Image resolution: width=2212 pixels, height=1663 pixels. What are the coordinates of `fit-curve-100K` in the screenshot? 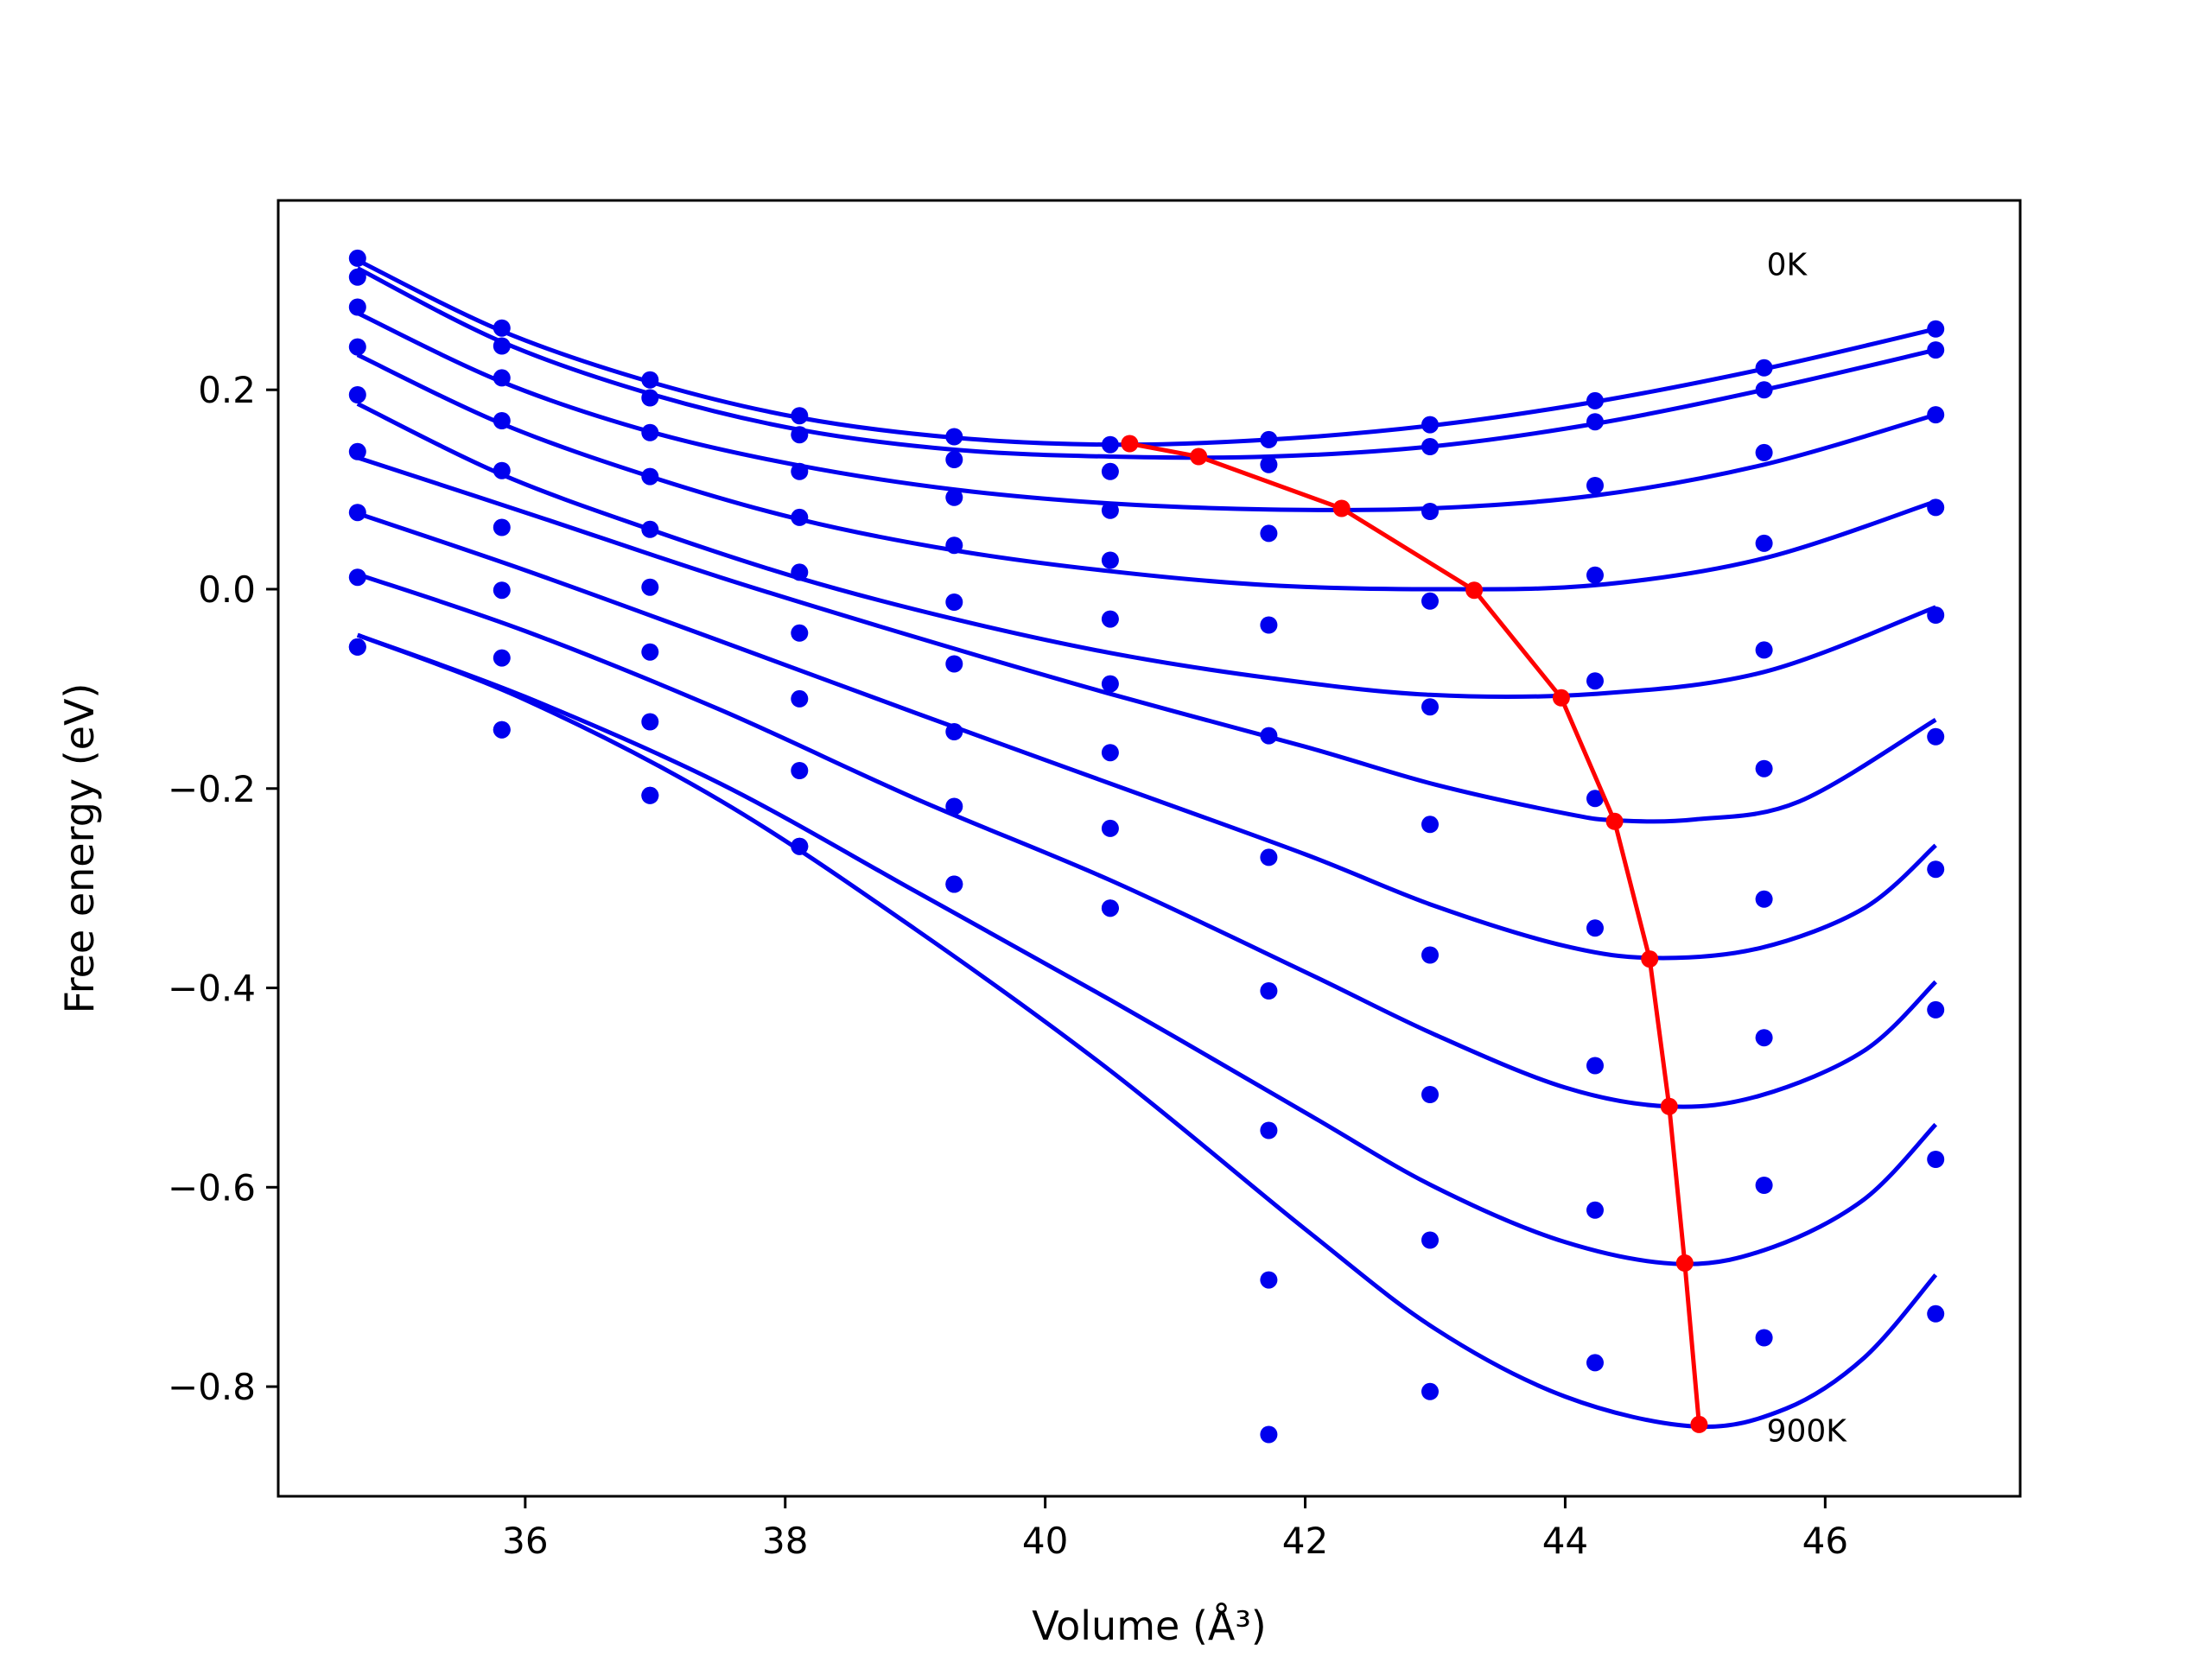 It's located at (1146, 363).